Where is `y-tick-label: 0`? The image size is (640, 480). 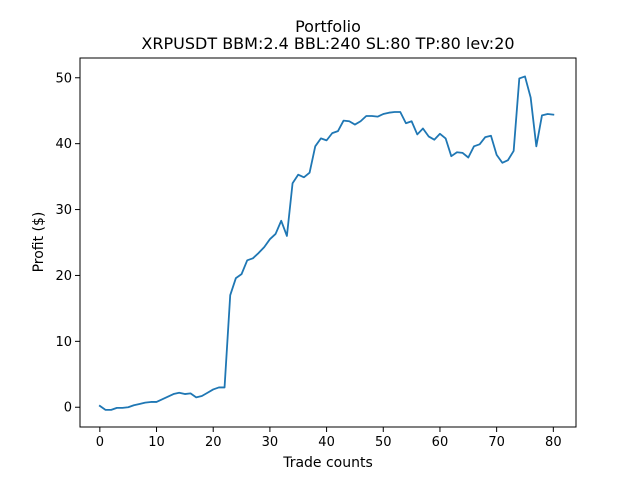
y-tick-label: 0 is located at coordinates (68, 408).